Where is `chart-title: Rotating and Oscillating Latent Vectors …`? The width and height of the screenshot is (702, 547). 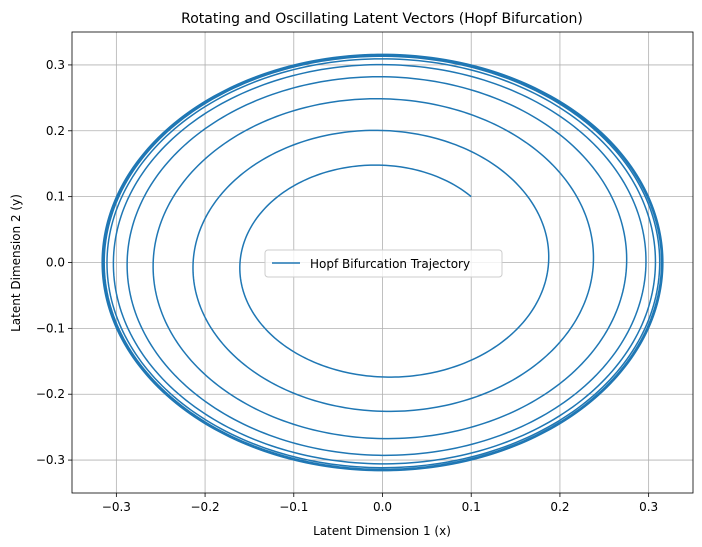 chart-title: Rotating and Oscillating Latent Vectors … is located at coordinates (382, 19).